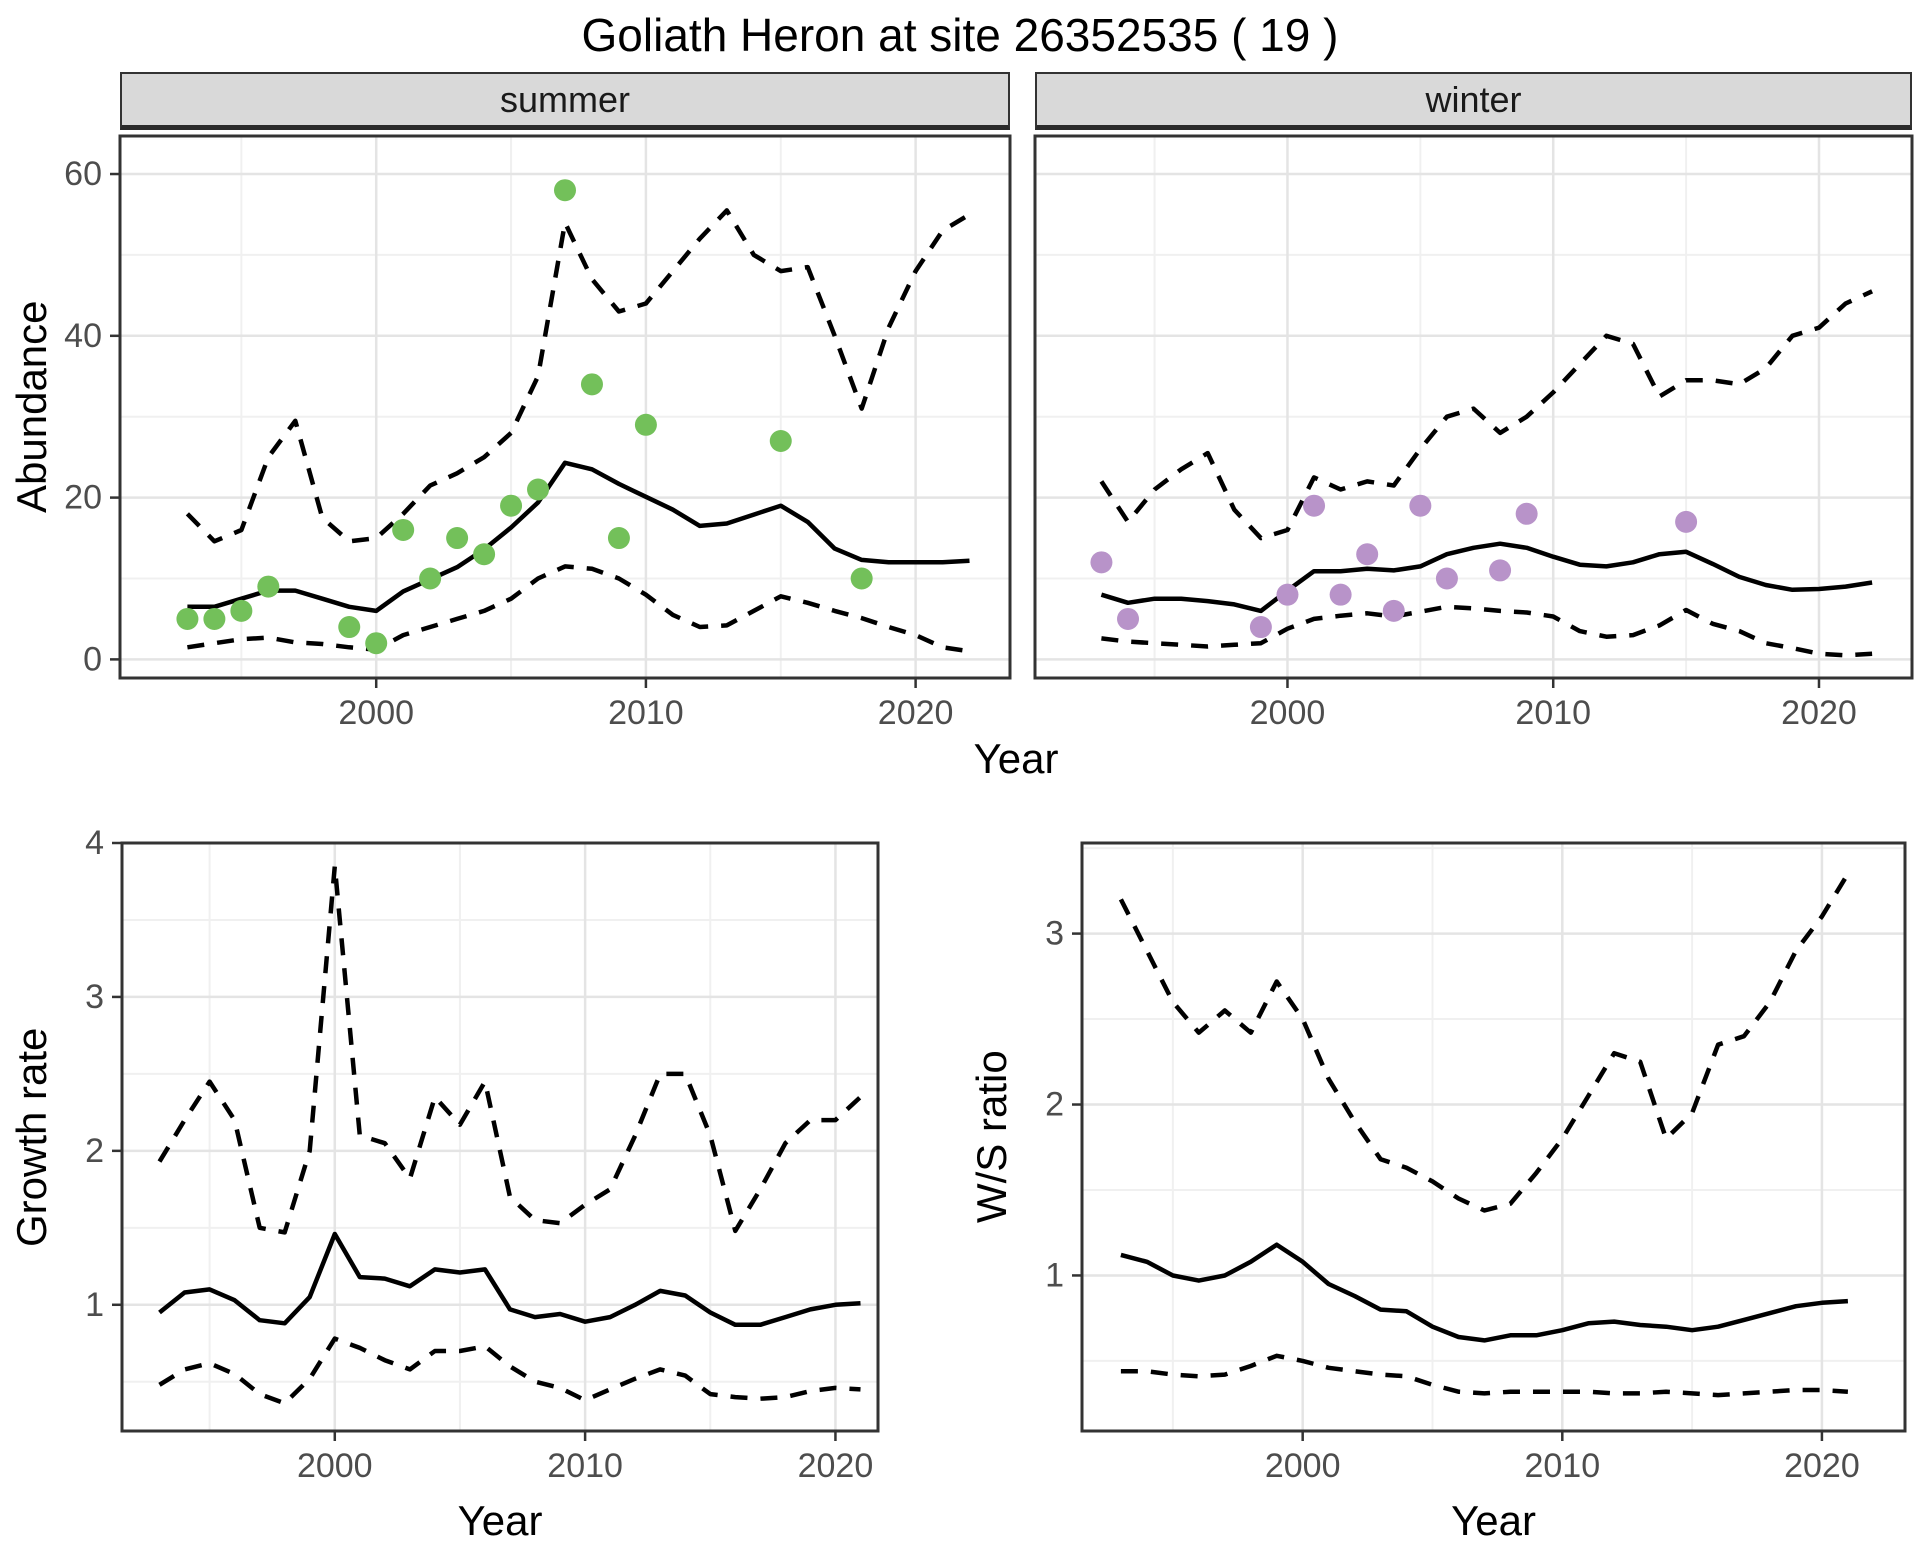 The height and width of the screenshot is (1560, 1920). What do you see at coordinates (1016, 758) in the screenshot?
I see `x-axis-title-top: Year` at bounding box center [1016, 758].